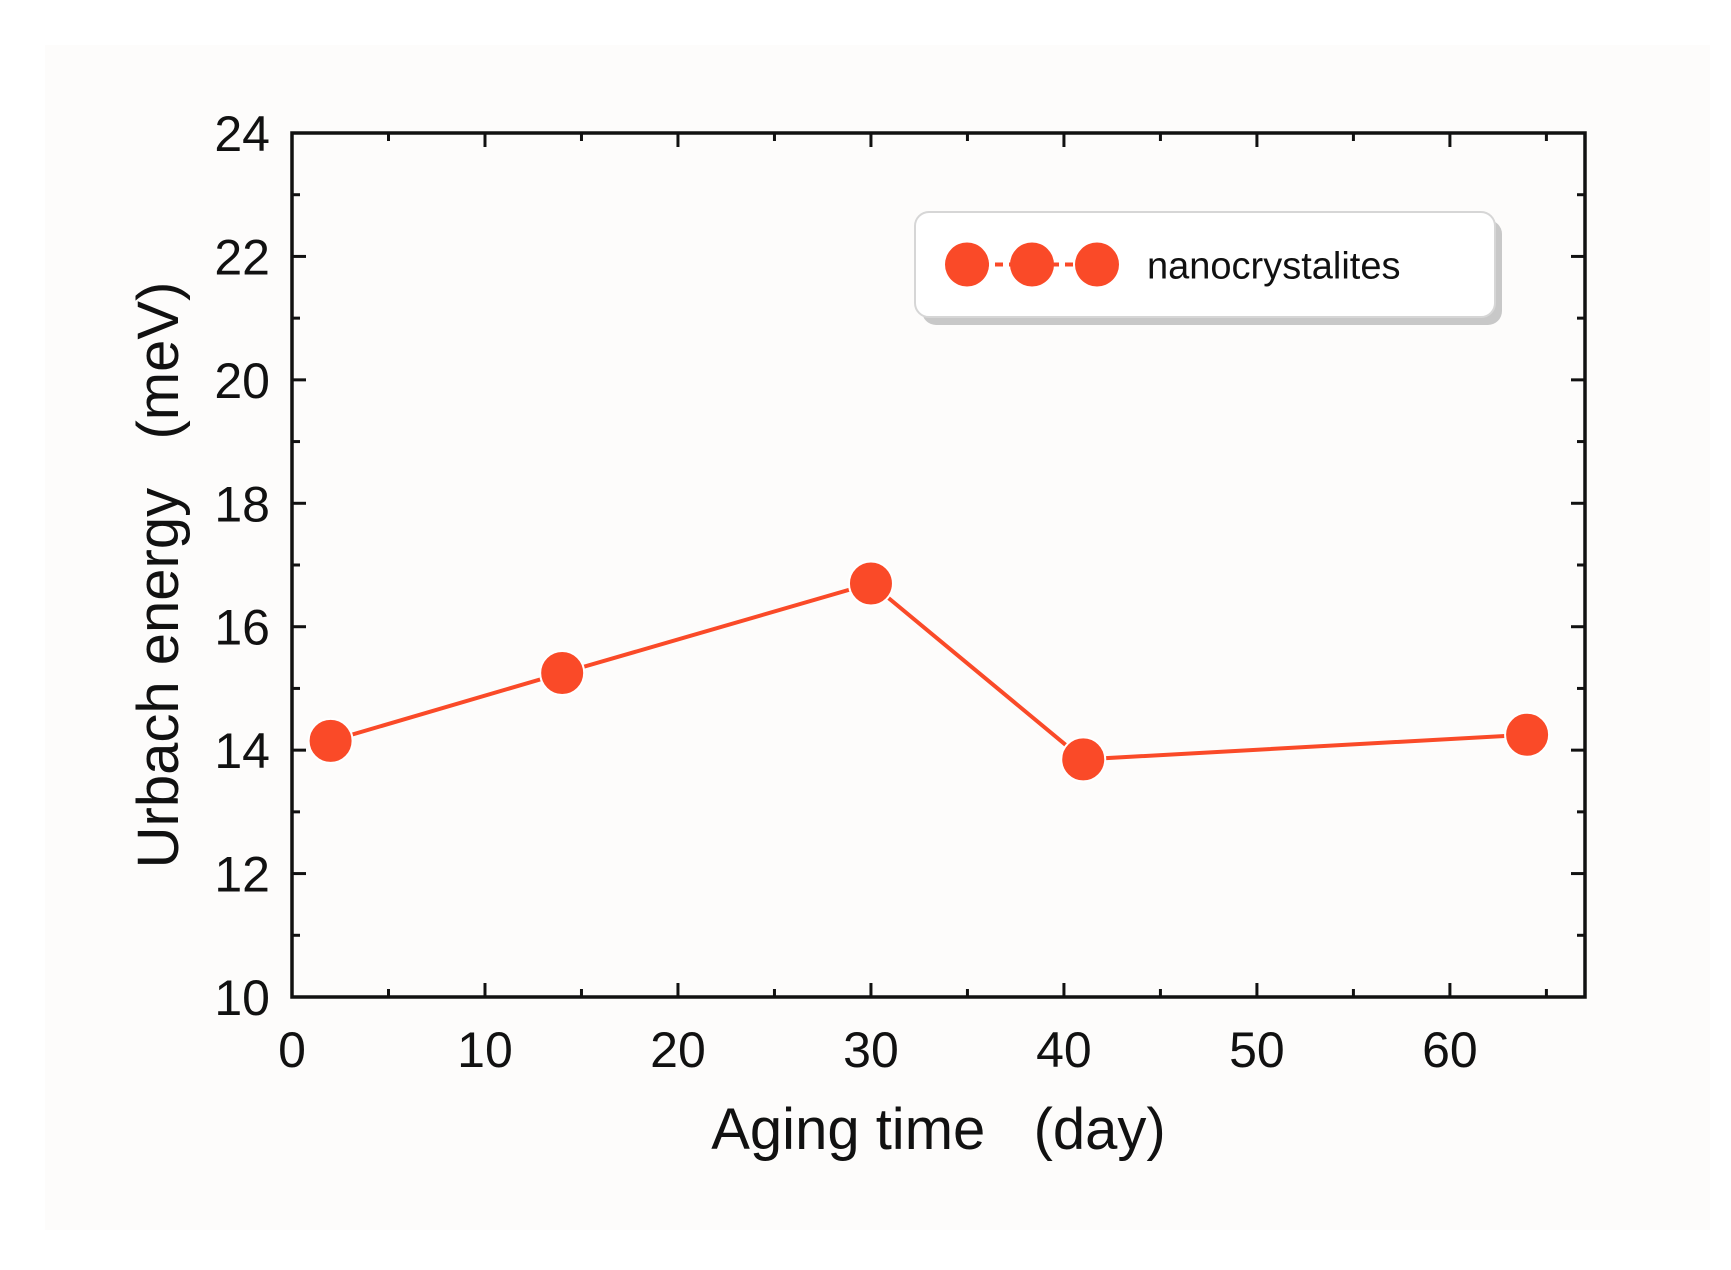 This screenshot has height=1270, width=1731. I want to click on y-tick-label: 12, so click(242, 875).